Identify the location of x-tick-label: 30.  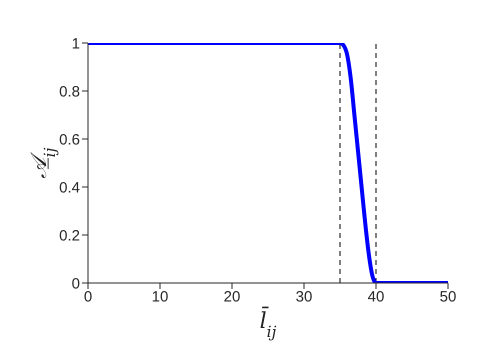
(304, 297).